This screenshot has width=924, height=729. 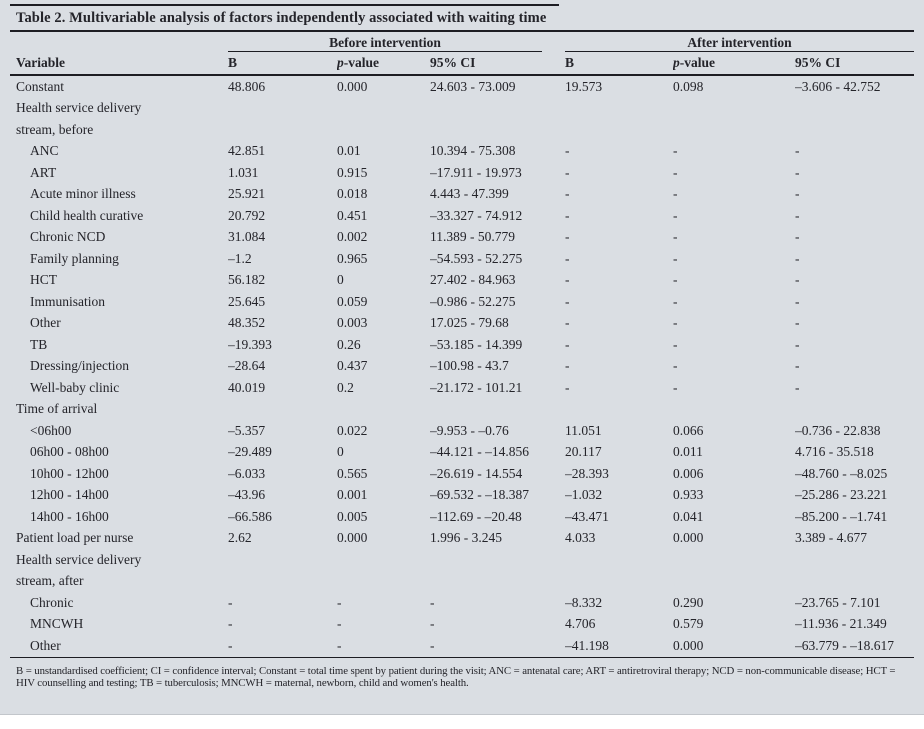 What do you see at coordinates (462, 324) in the screenshot?
I see `table-row: Other 48.352 0.003 17.025 - 79.68 - - -` at bounding box center [462, 324].